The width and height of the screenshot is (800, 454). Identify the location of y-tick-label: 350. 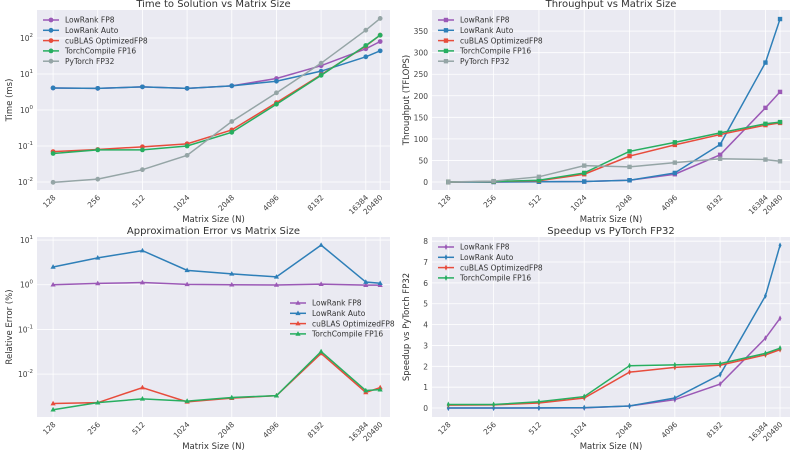
(421, 31).